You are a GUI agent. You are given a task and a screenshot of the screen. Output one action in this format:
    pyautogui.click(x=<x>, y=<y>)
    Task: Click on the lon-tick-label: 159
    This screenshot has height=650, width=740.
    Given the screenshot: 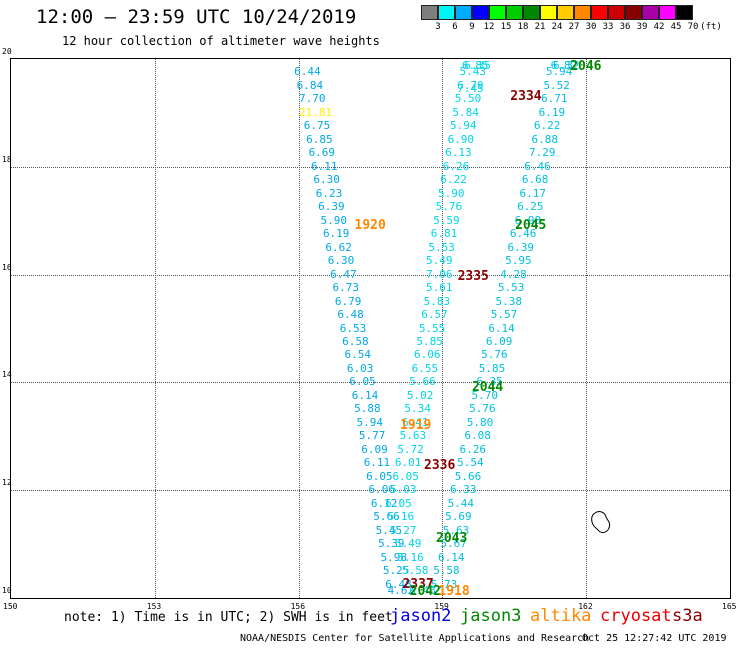 What is the action you would take?
    pyautogui.click(x=441, y=606)
    